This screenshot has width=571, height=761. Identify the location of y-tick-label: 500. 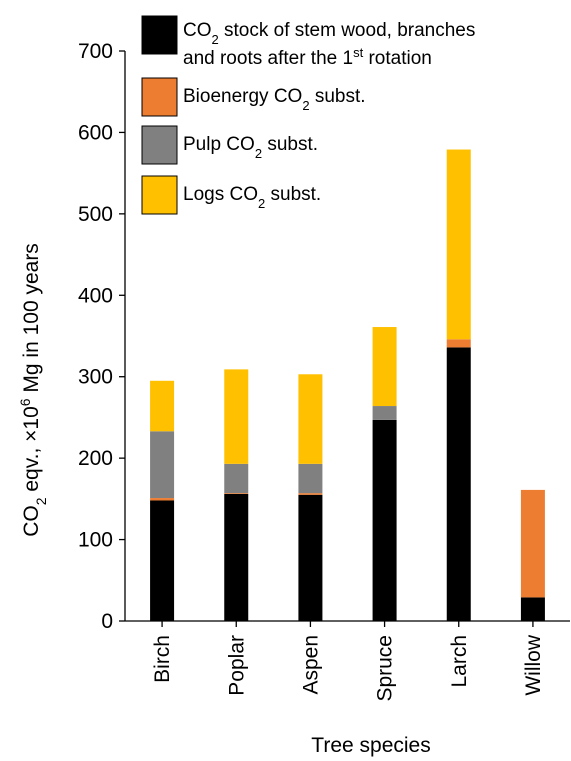
(95, 214).